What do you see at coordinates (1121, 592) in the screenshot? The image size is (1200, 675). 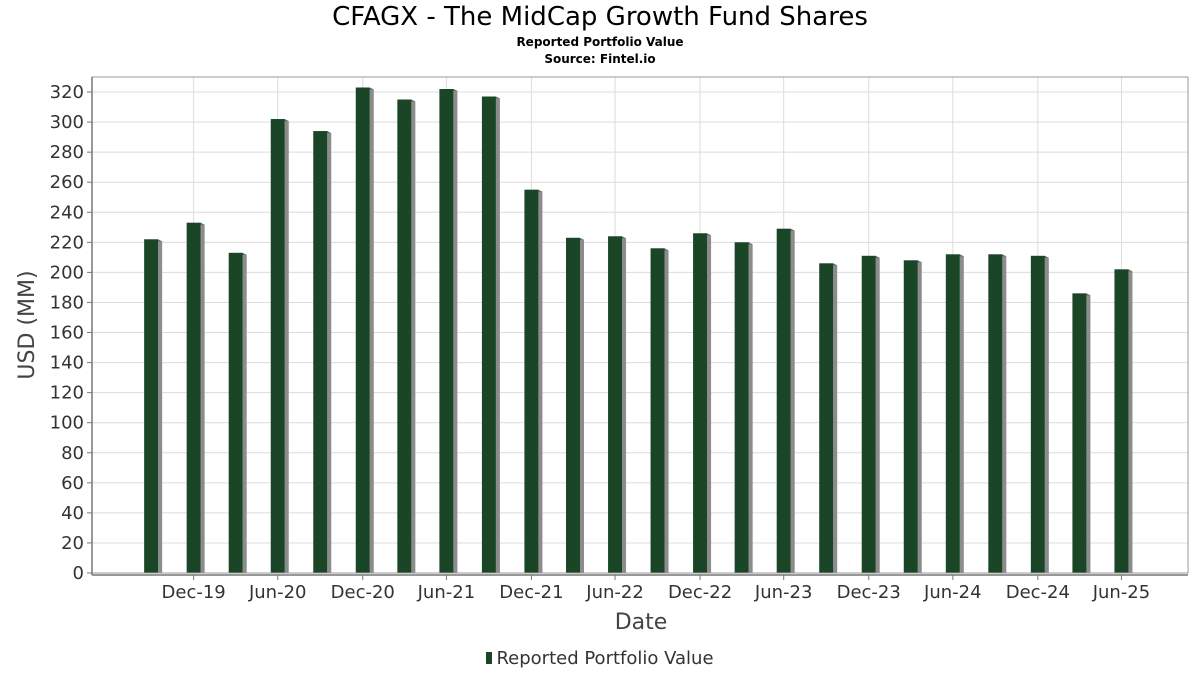 I see `x-tick-label: Jun-25` at bounding box center [1121, 592].